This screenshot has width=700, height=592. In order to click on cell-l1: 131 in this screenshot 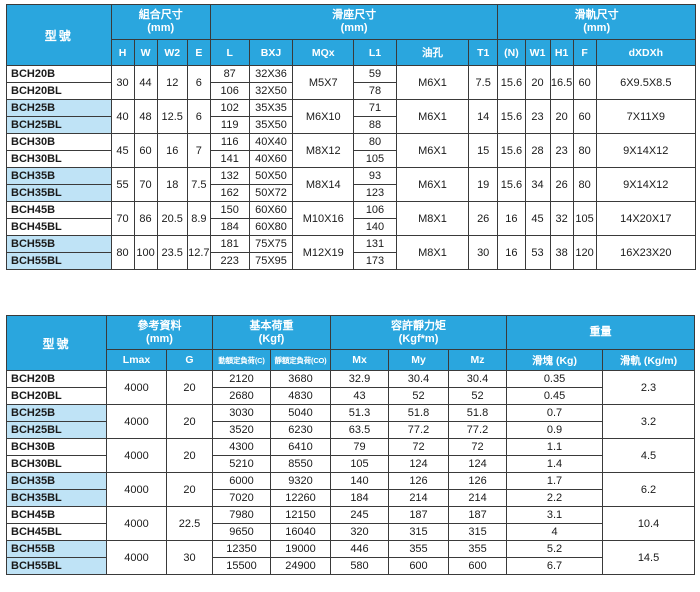, I will do `click(375, 244)`.